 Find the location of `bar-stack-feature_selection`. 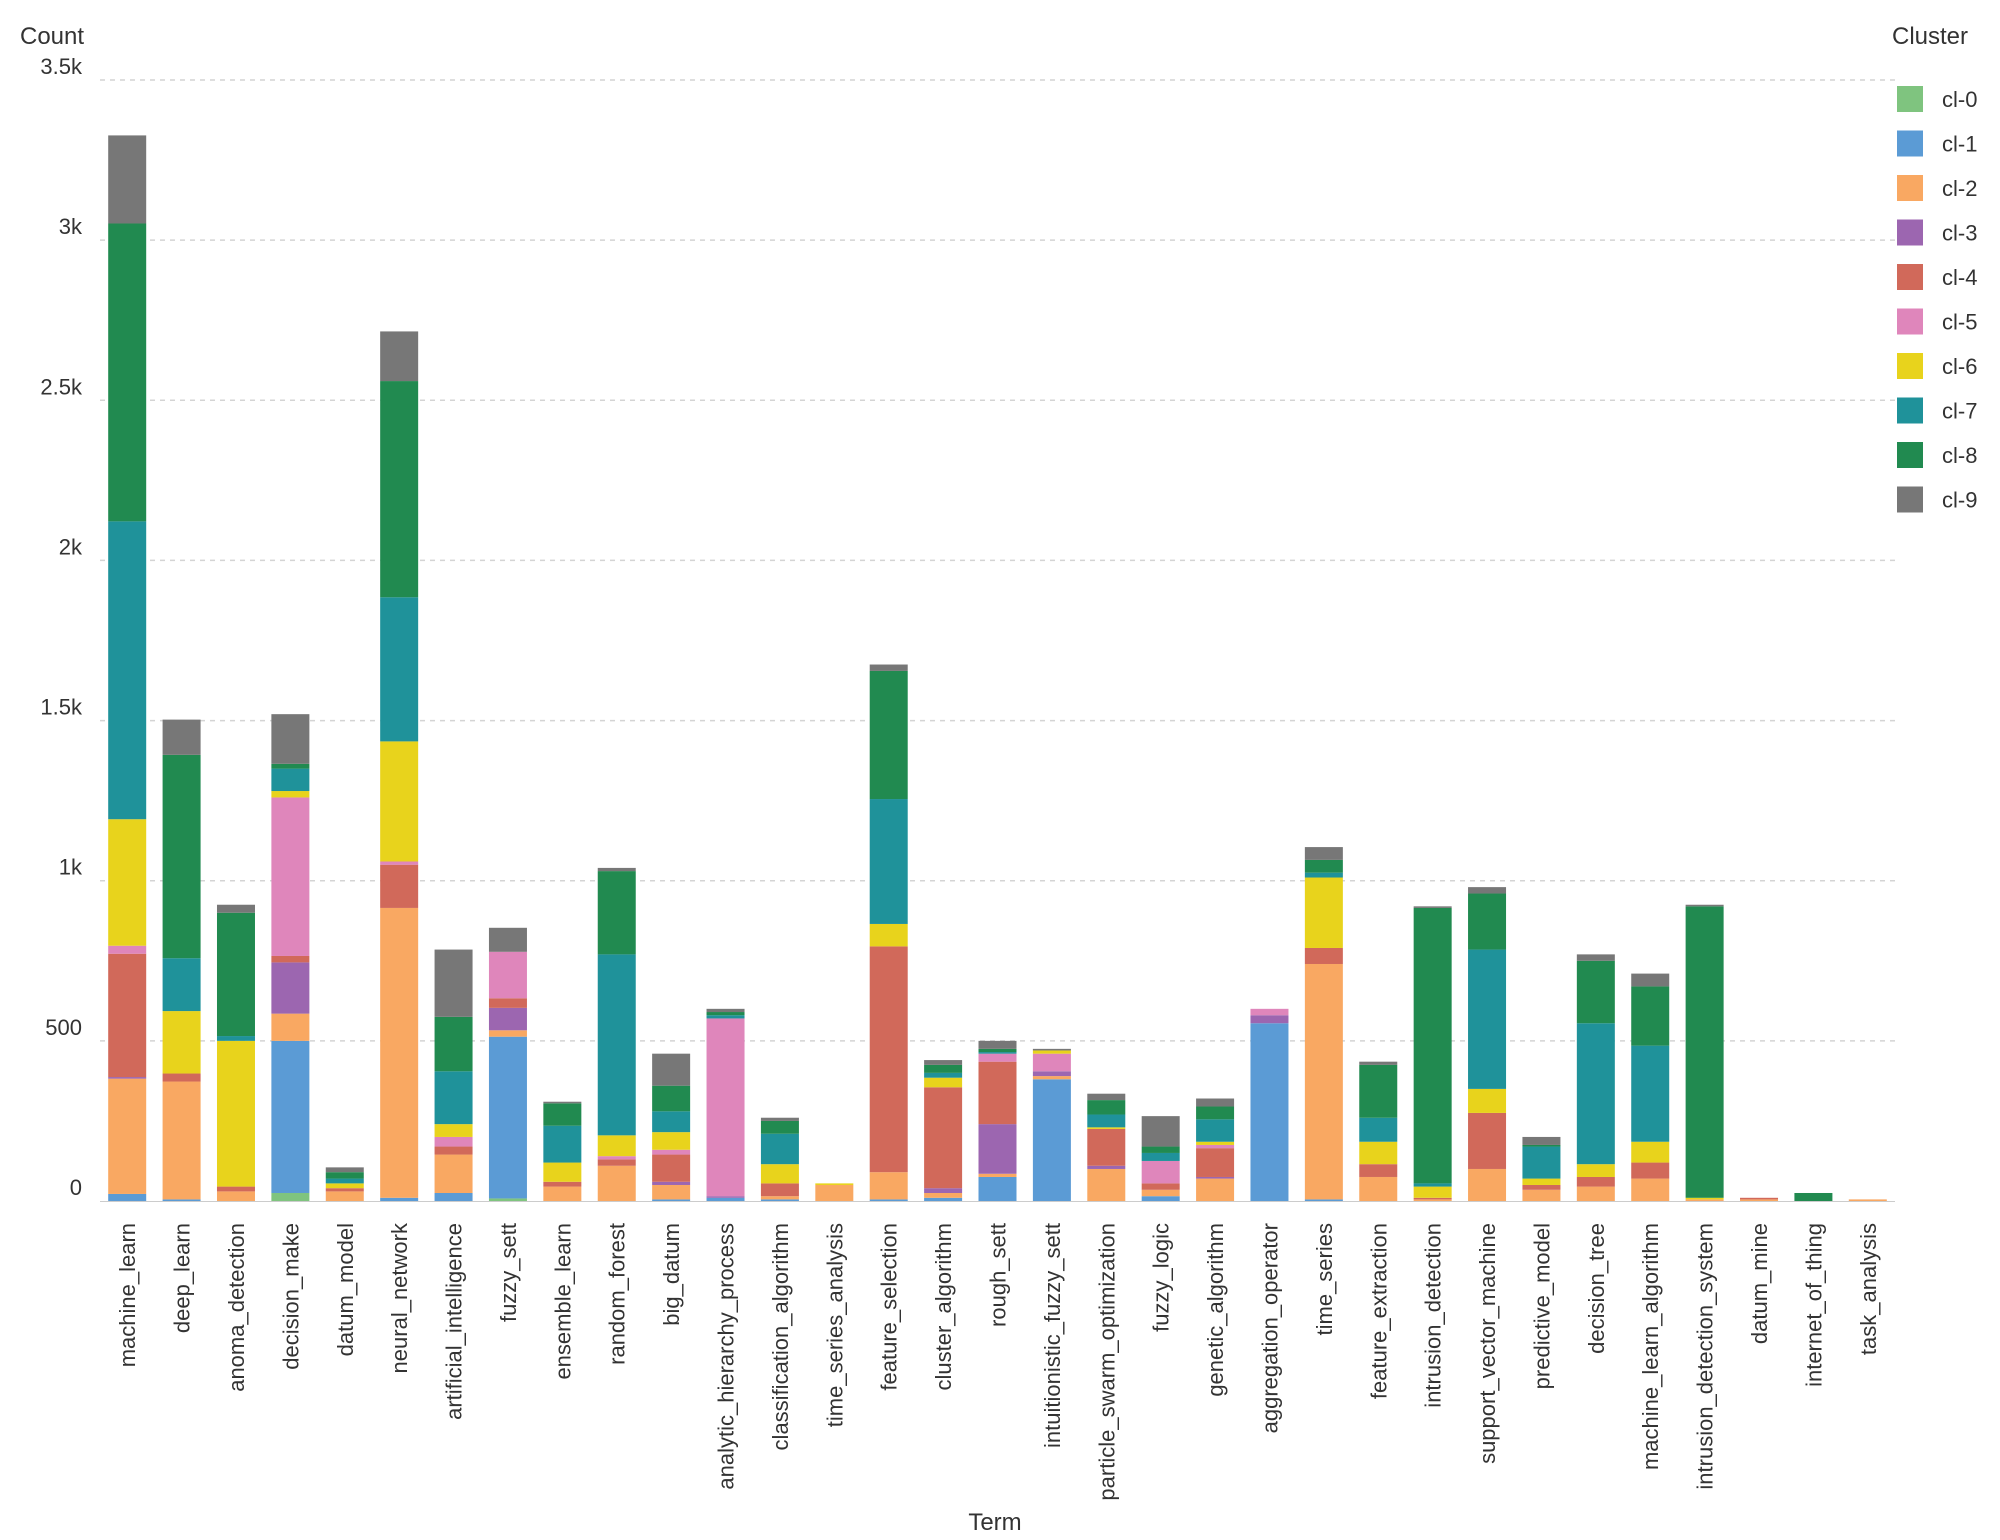

bar-stack-feature_selection is located at coordinates (888, 932).